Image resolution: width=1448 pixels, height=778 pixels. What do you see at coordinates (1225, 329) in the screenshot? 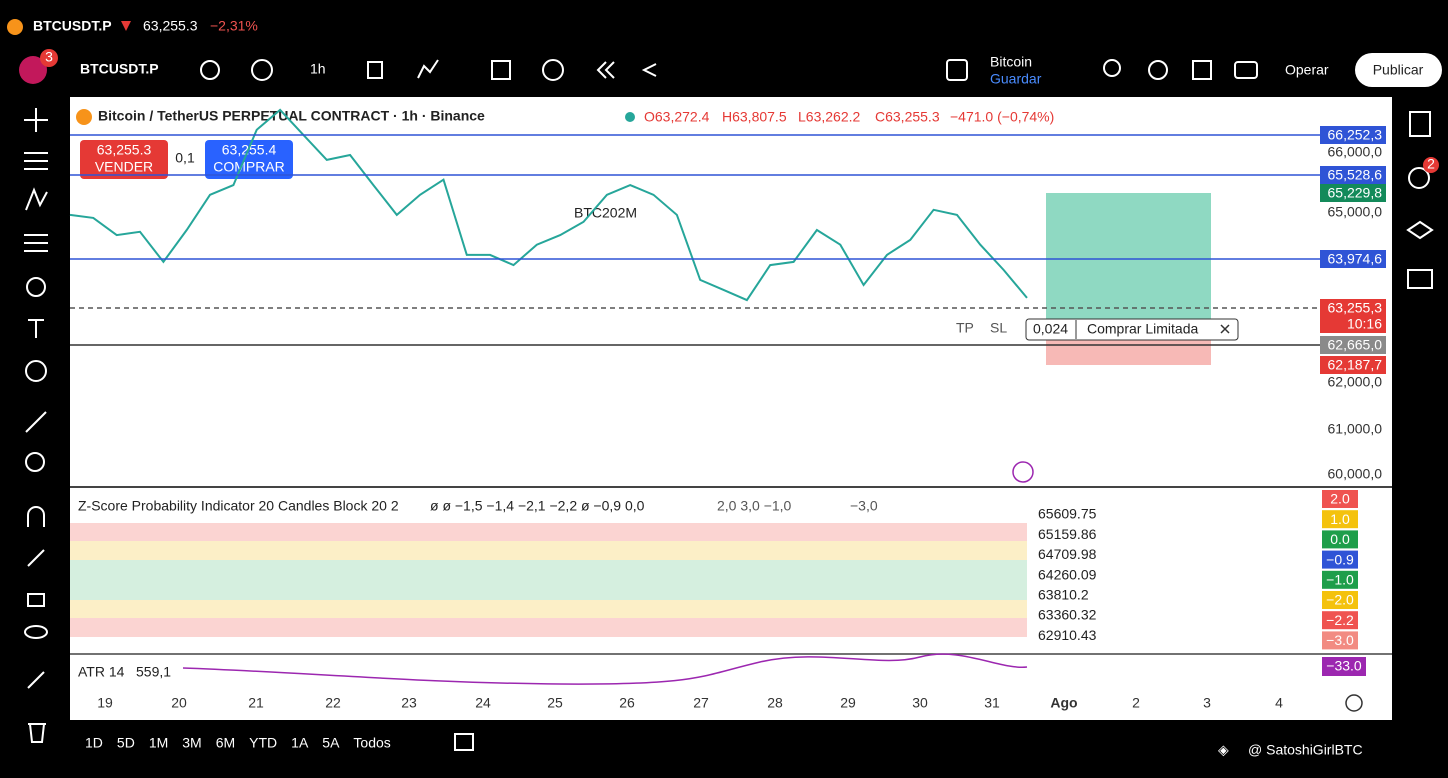
I see `order-close` at bounding box center [1225, 329].